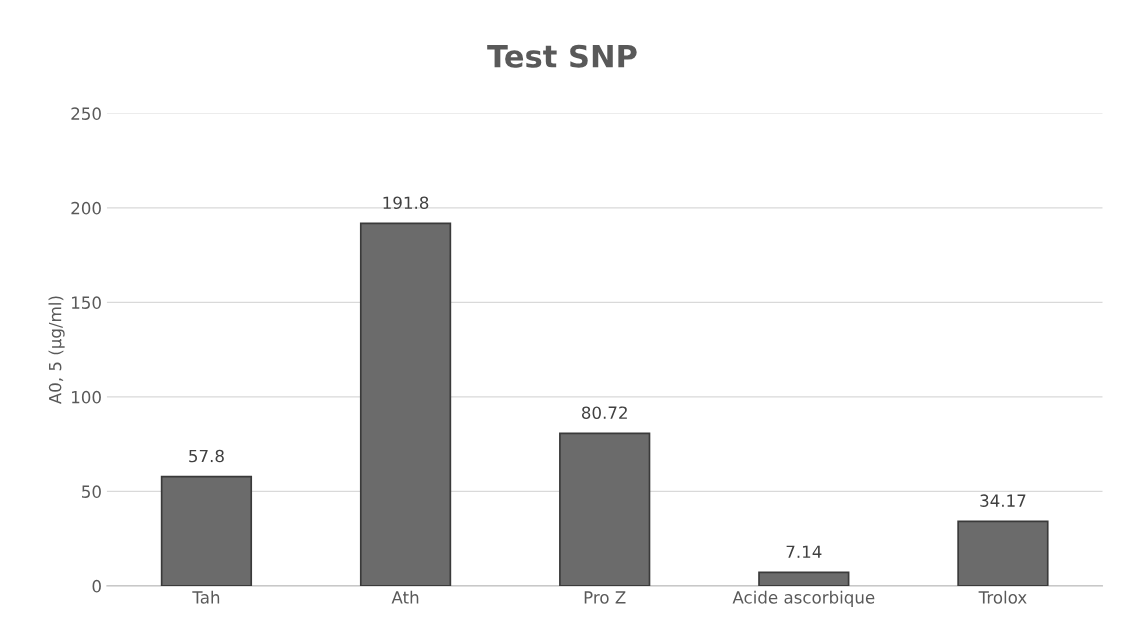  What do you see at coordinates (1003, 500) in the screenshot?
I see `data-label: 34.17` at bounding box center [1003, 500].